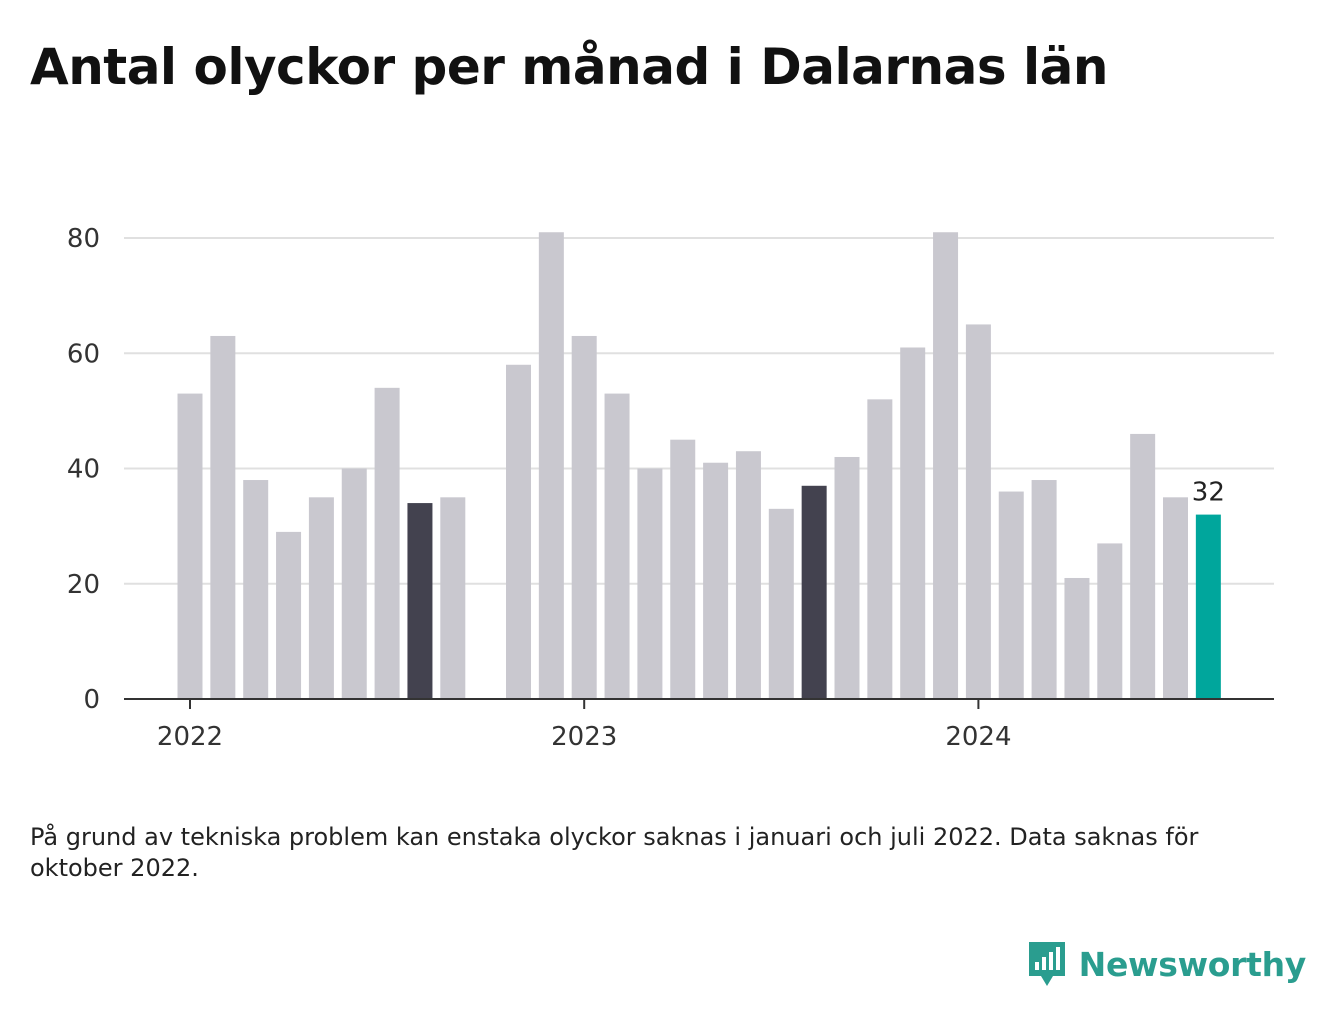  I want to click on data-label-latest: 32, so click(1208, 493).